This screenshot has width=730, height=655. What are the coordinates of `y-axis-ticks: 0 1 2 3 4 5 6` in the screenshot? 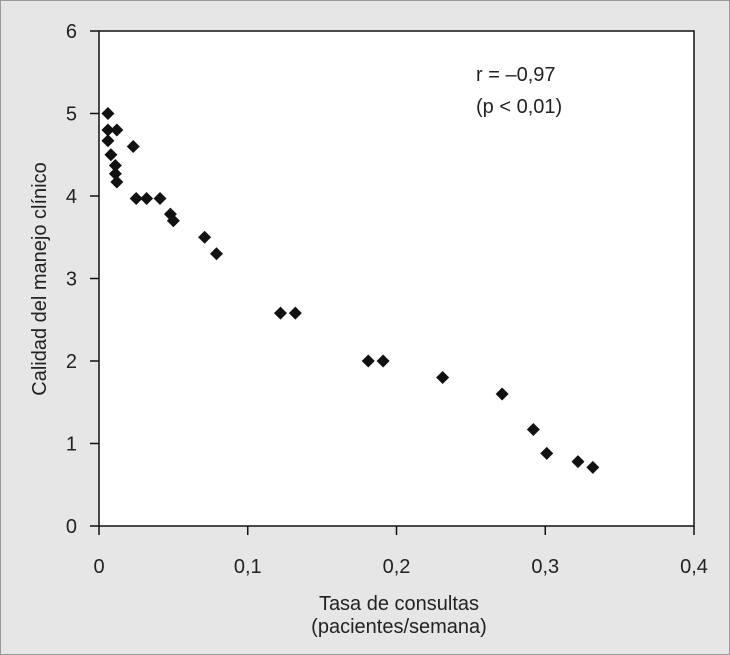 It's located at (82, 279).